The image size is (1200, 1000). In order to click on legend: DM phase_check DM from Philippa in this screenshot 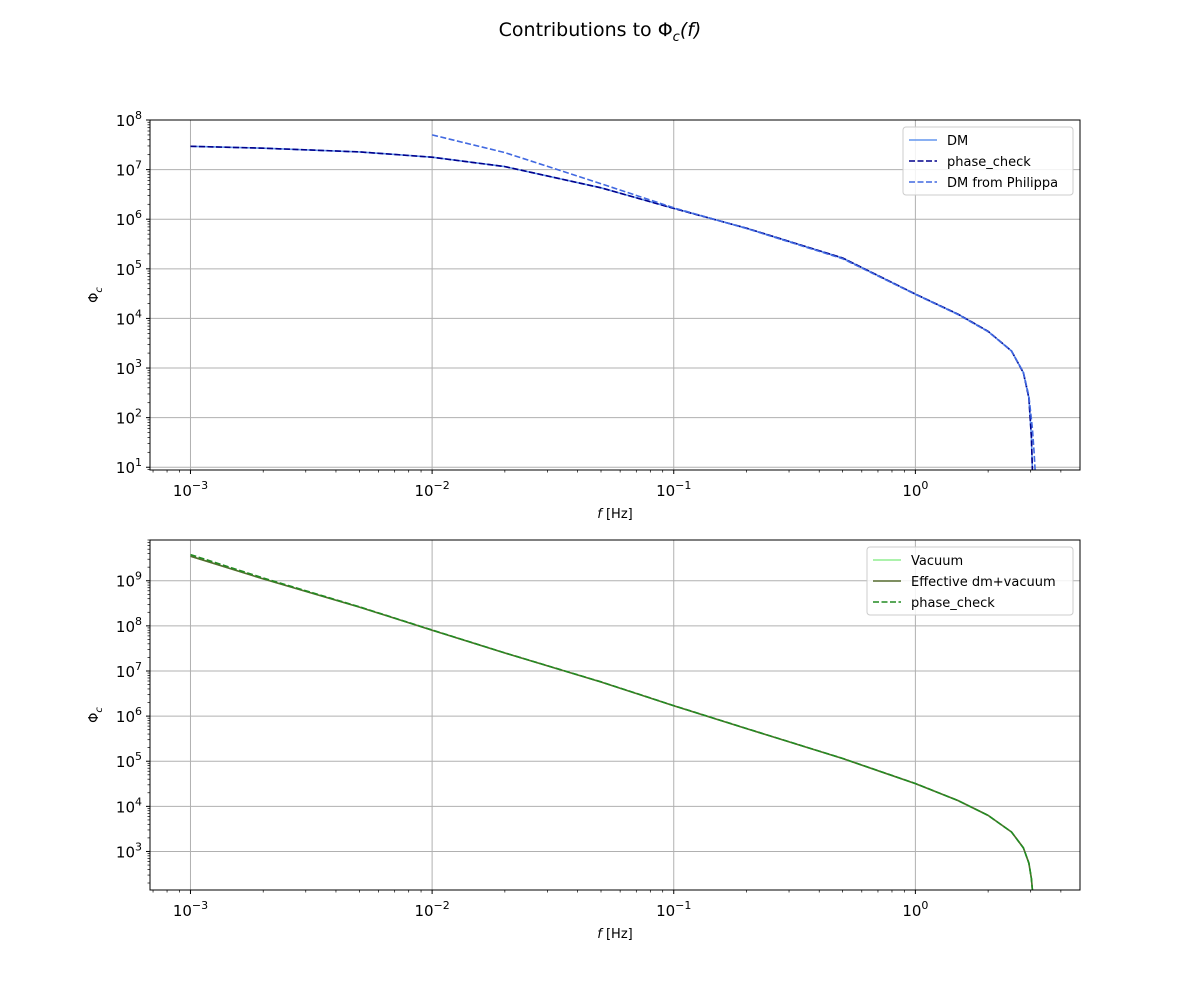, I will do `click(988, 161)`.